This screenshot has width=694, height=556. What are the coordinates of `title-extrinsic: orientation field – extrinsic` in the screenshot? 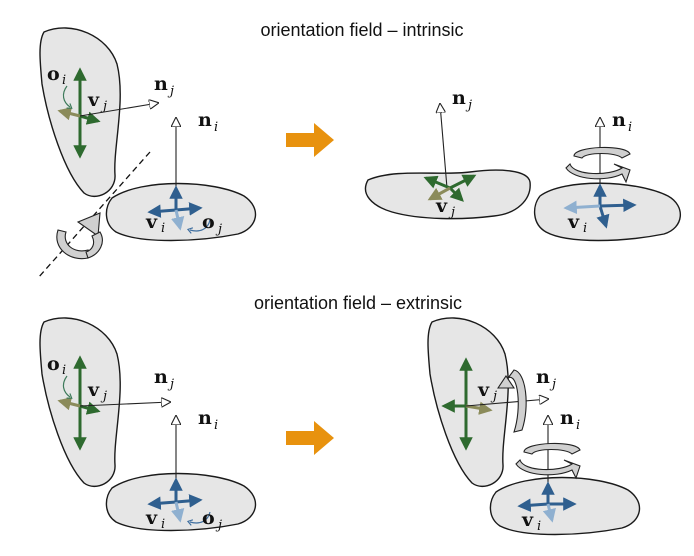 It's located at (358, 303).